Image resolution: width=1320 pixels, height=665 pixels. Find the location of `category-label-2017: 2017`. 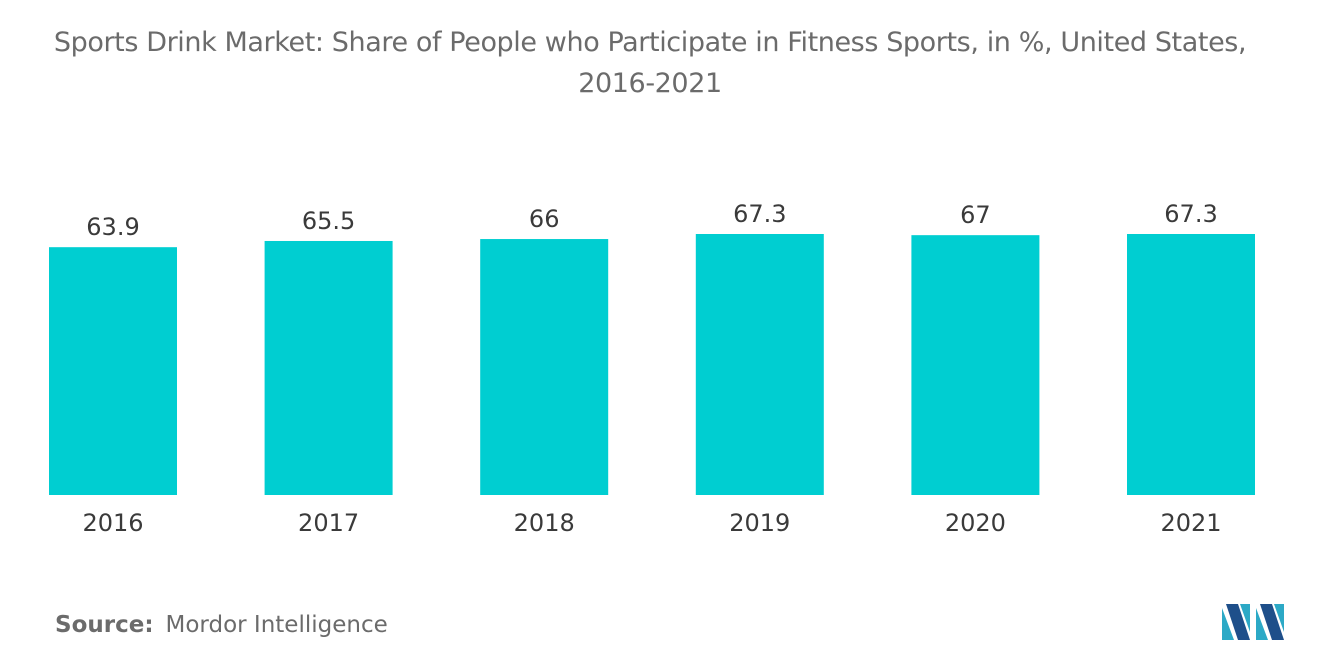

category-label-2017: 2017 is located at coordinates (328, 523).